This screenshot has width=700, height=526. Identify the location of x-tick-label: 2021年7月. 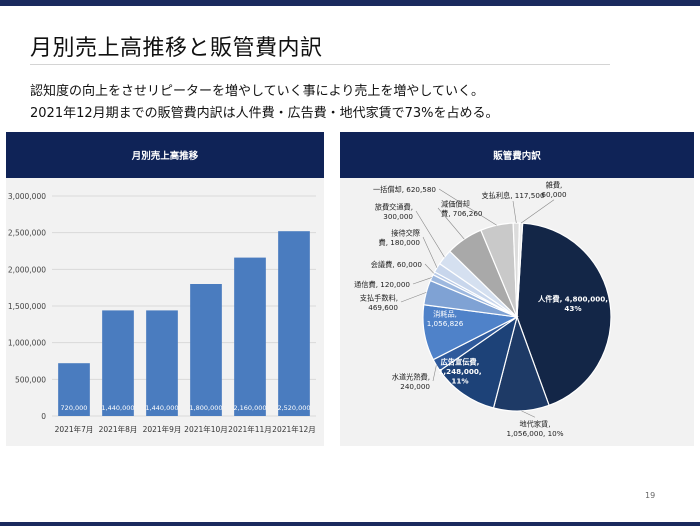
(74, 429).